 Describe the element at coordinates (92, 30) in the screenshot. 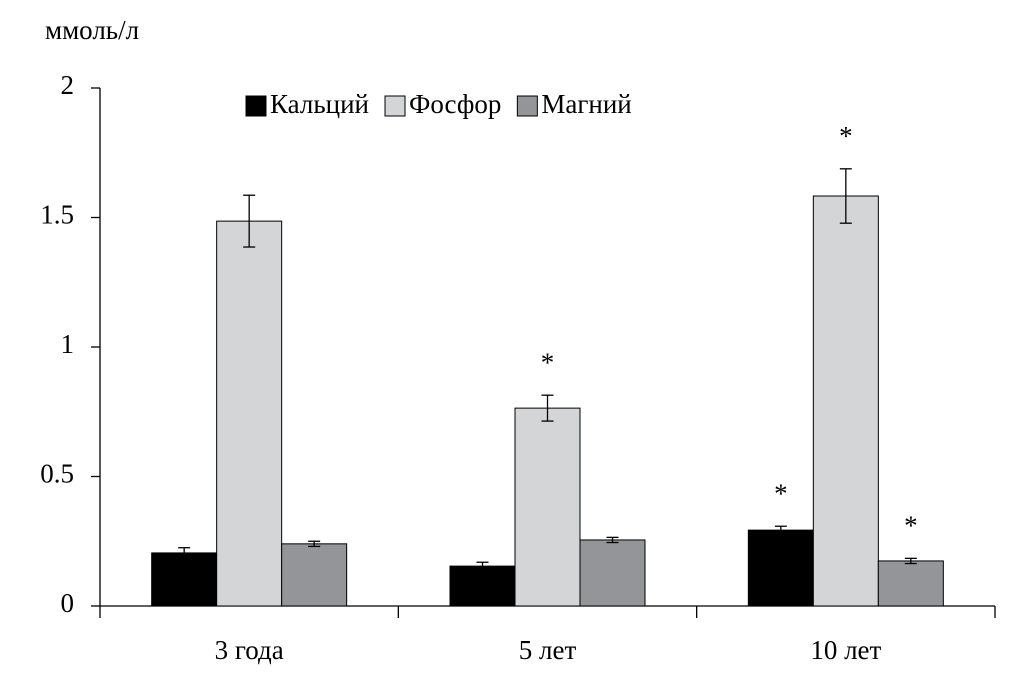

I see `y-axis-label: ммоль/л` at that location.